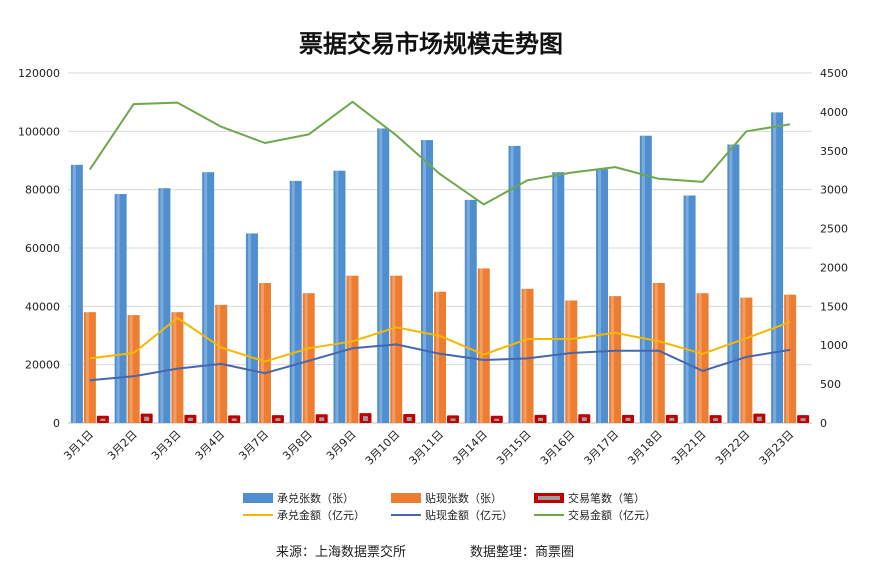 The image size is (876, 571). Describe the element at coordinates (166, 445) in the screenshot. I see `x-tick-label: 3月3日` at that location.